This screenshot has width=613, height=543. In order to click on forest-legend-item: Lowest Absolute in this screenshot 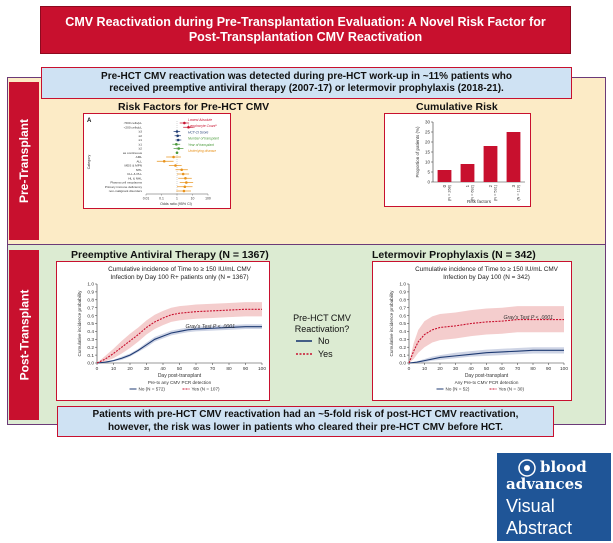, I will do `click(200, 120)`.